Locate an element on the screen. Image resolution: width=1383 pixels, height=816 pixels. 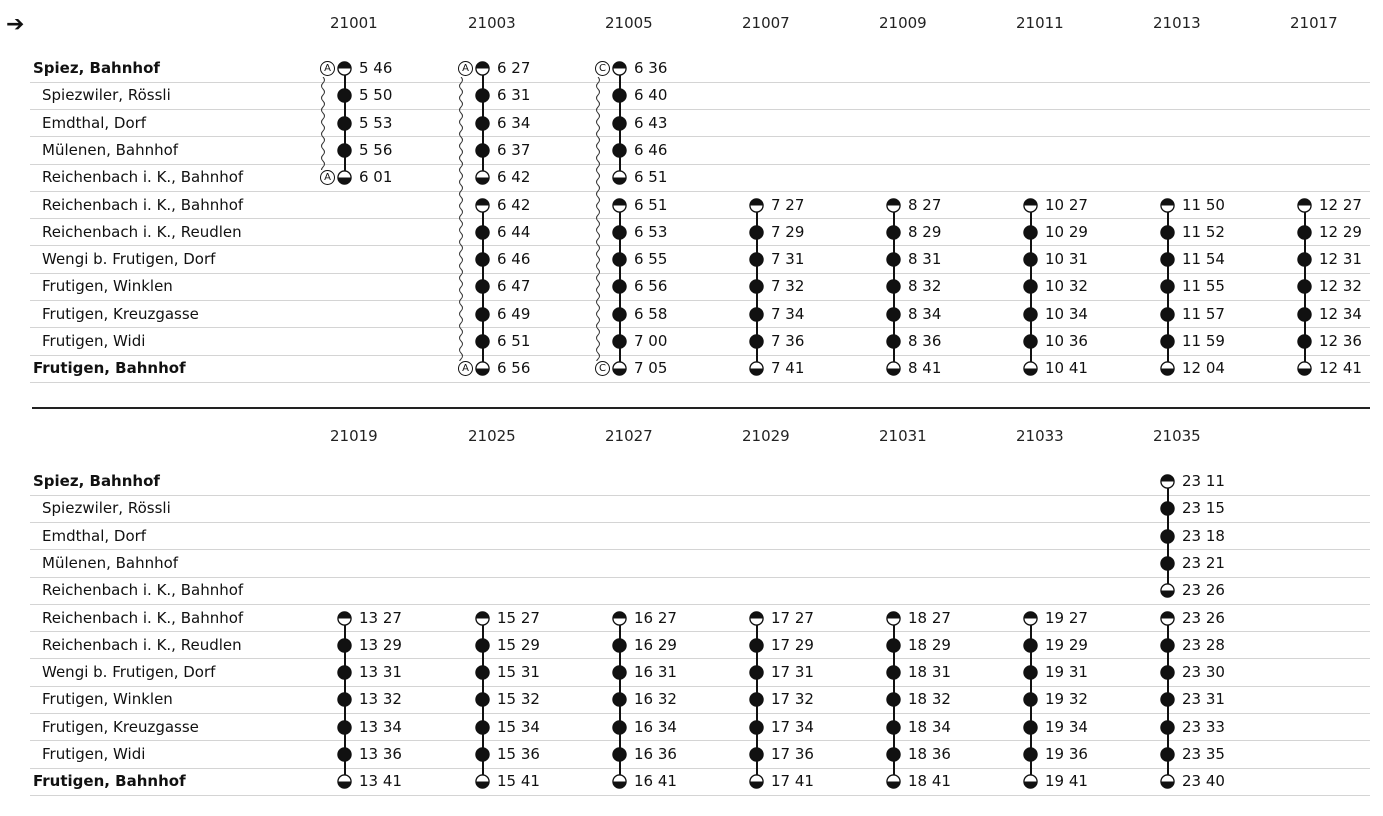
departure-time: 5 46 is located at coordinates (376, 68).